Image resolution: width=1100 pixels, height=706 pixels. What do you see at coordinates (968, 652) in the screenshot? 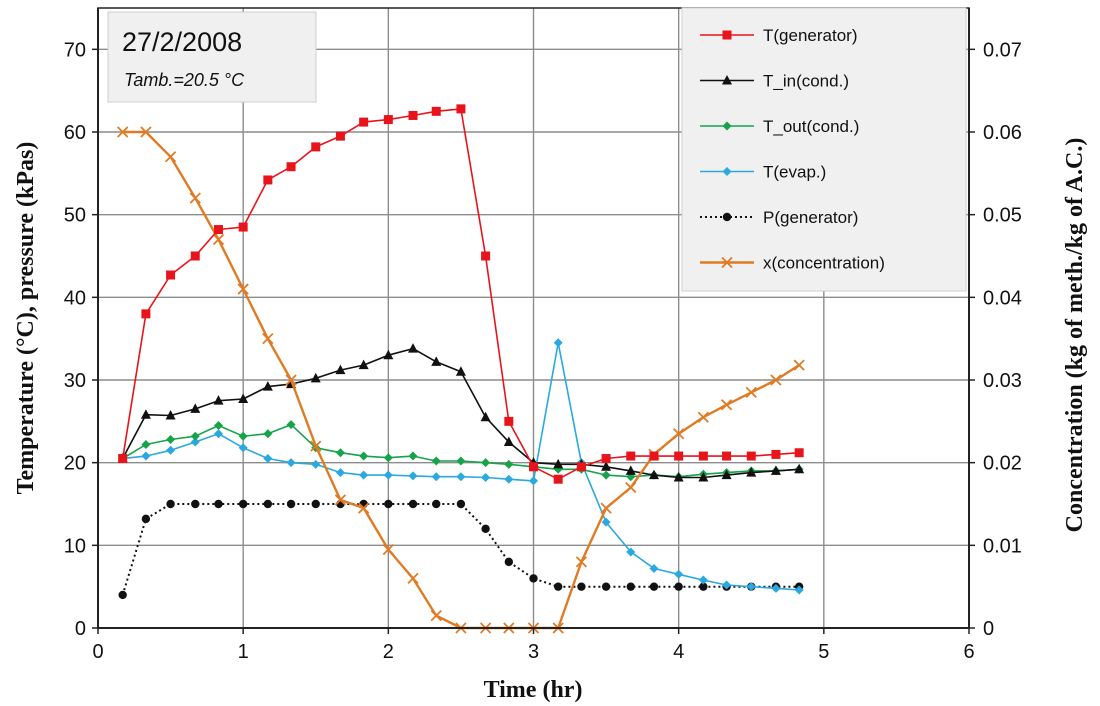
I see `x-tick-label: 6` at bounding box center [968, 652].